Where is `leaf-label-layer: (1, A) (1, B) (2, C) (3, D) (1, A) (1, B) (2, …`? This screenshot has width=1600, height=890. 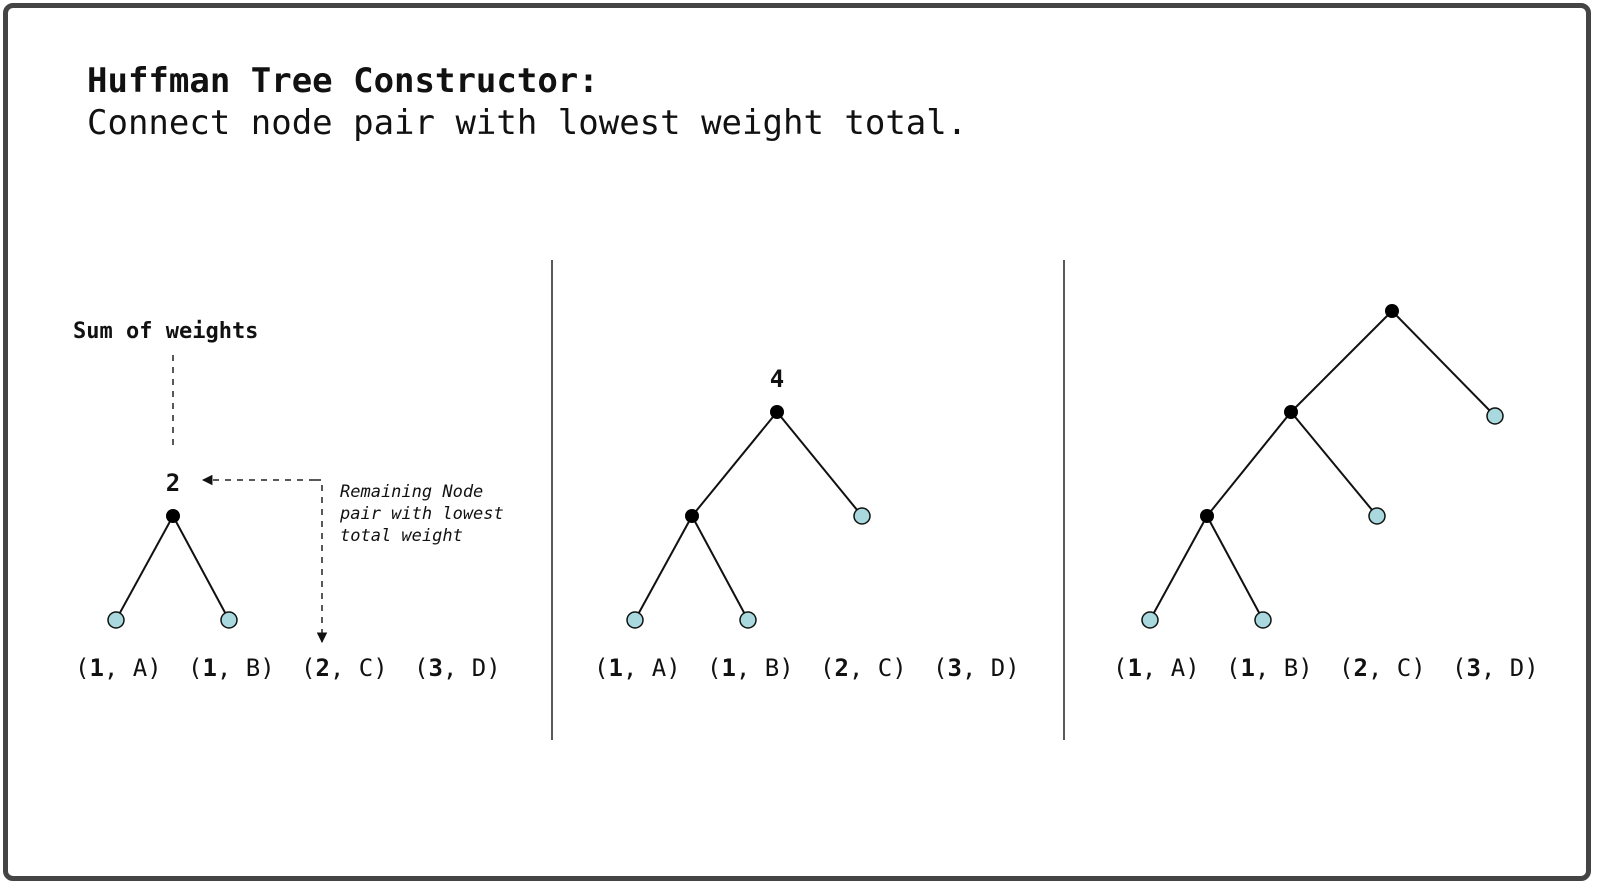 leaf-label-layer: (1, A) (1, B) (2, C) (3, D) (1, A) (1, B) (2, … is located at coordinates (807, 668).